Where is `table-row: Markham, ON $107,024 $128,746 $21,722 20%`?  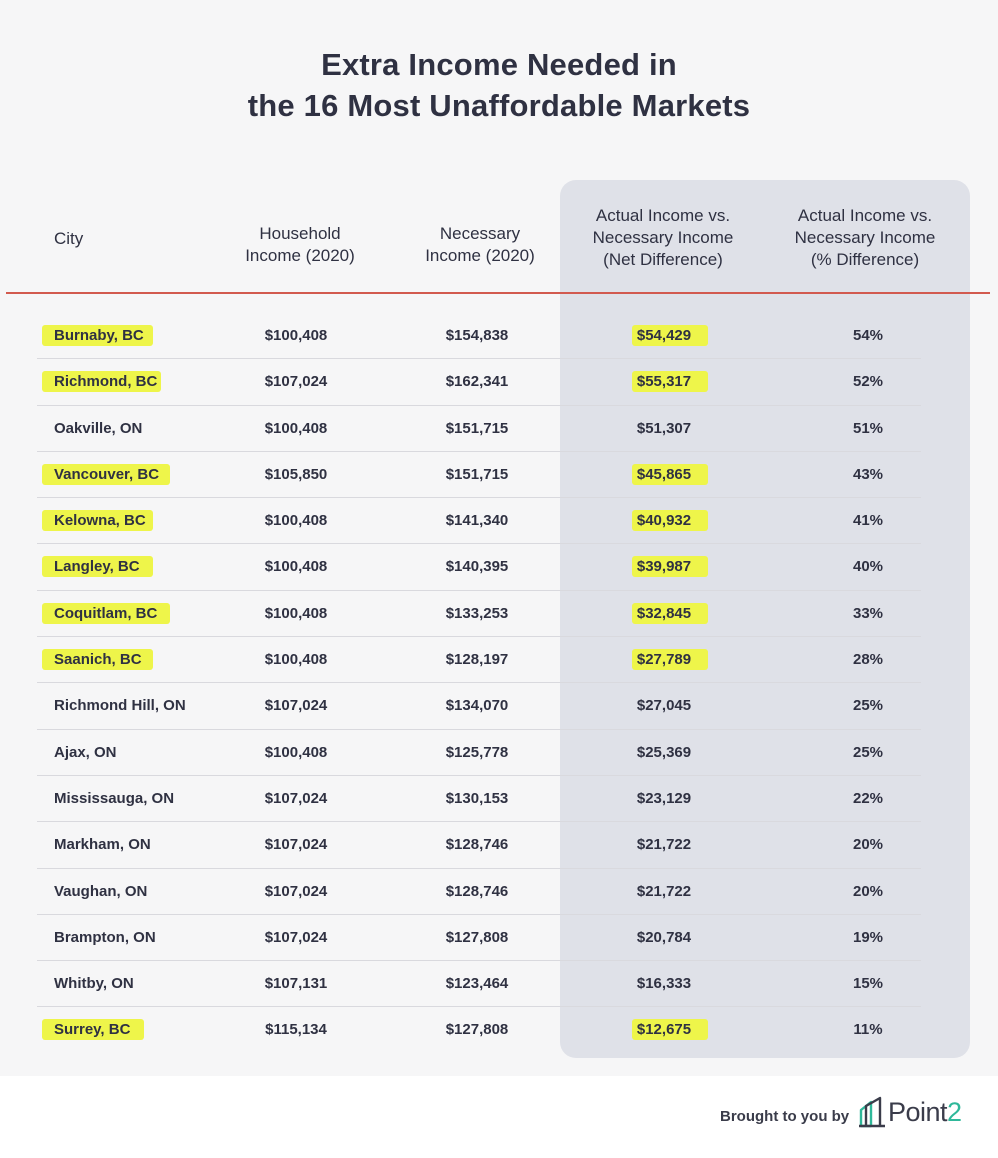
table-row: Markham, ON $107,024 $128,746 $21,722 20% is located at coordinates (499, 845).